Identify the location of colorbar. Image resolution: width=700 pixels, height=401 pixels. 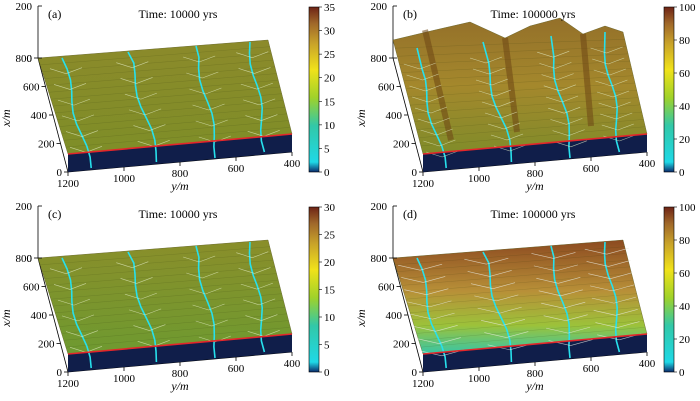
(669, 289).